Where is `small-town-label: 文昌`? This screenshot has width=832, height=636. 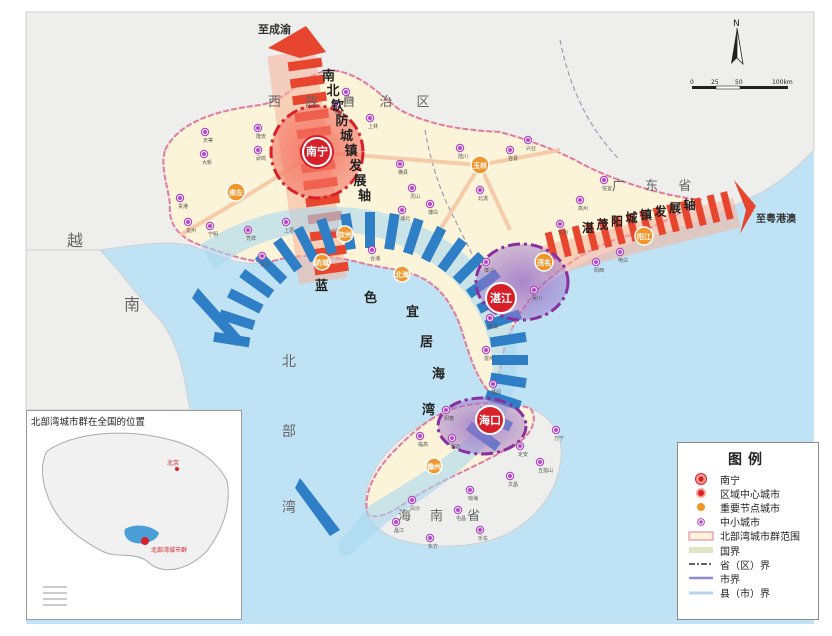 small-town-label: 文昌 is located at coordinates (513, 484).